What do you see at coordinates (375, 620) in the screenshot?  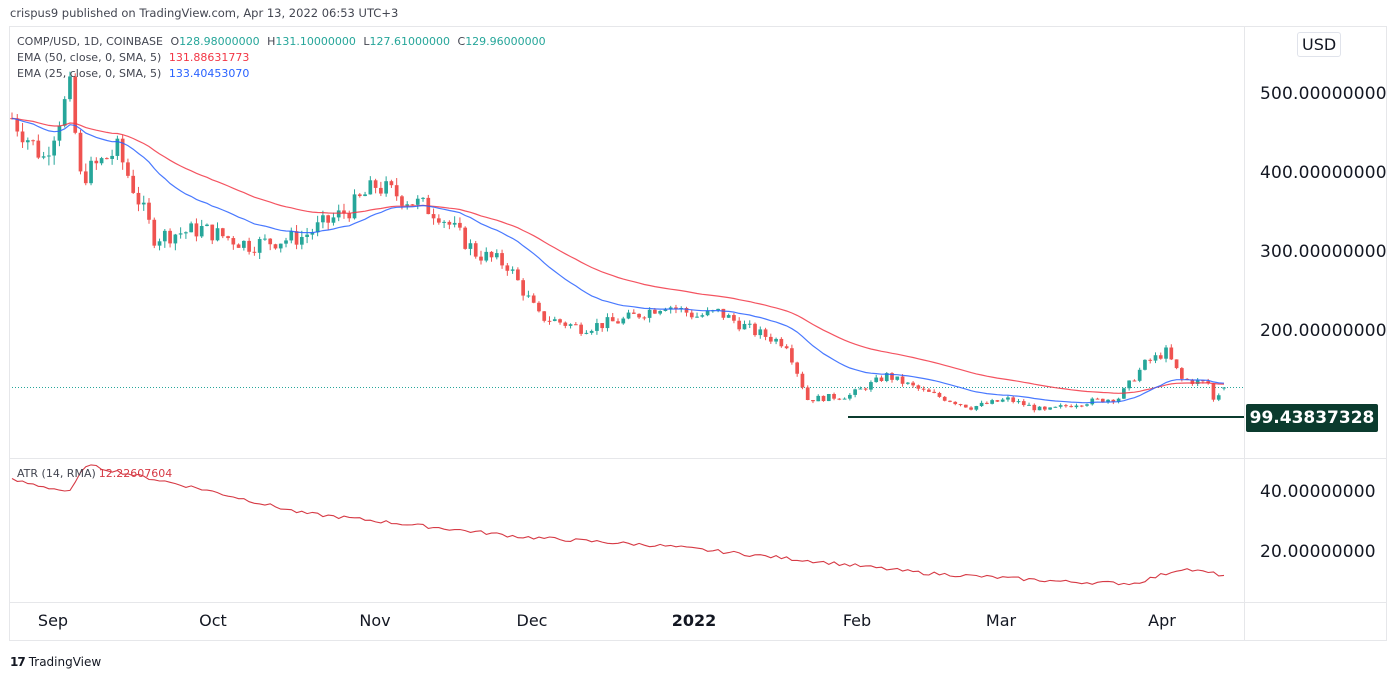 I see `time-tick-nov: Nov` at bounding box center [375, 620].